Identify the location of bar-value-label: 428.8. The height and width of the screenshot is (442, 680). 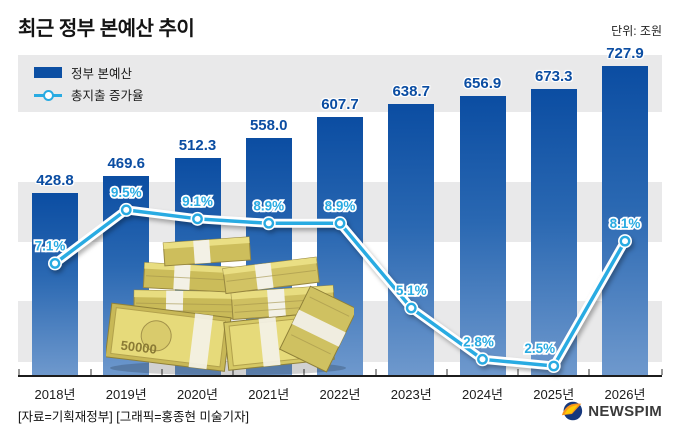
(55, 181).